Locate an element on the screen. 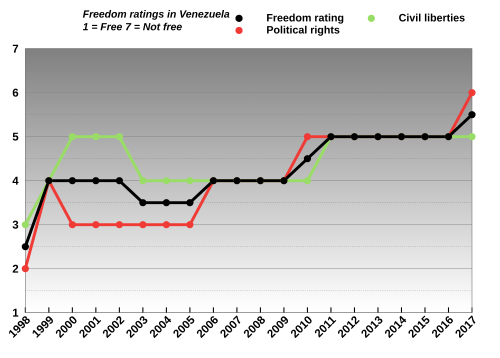  y-tick-label: 2 is located at coordinates (15, 268).